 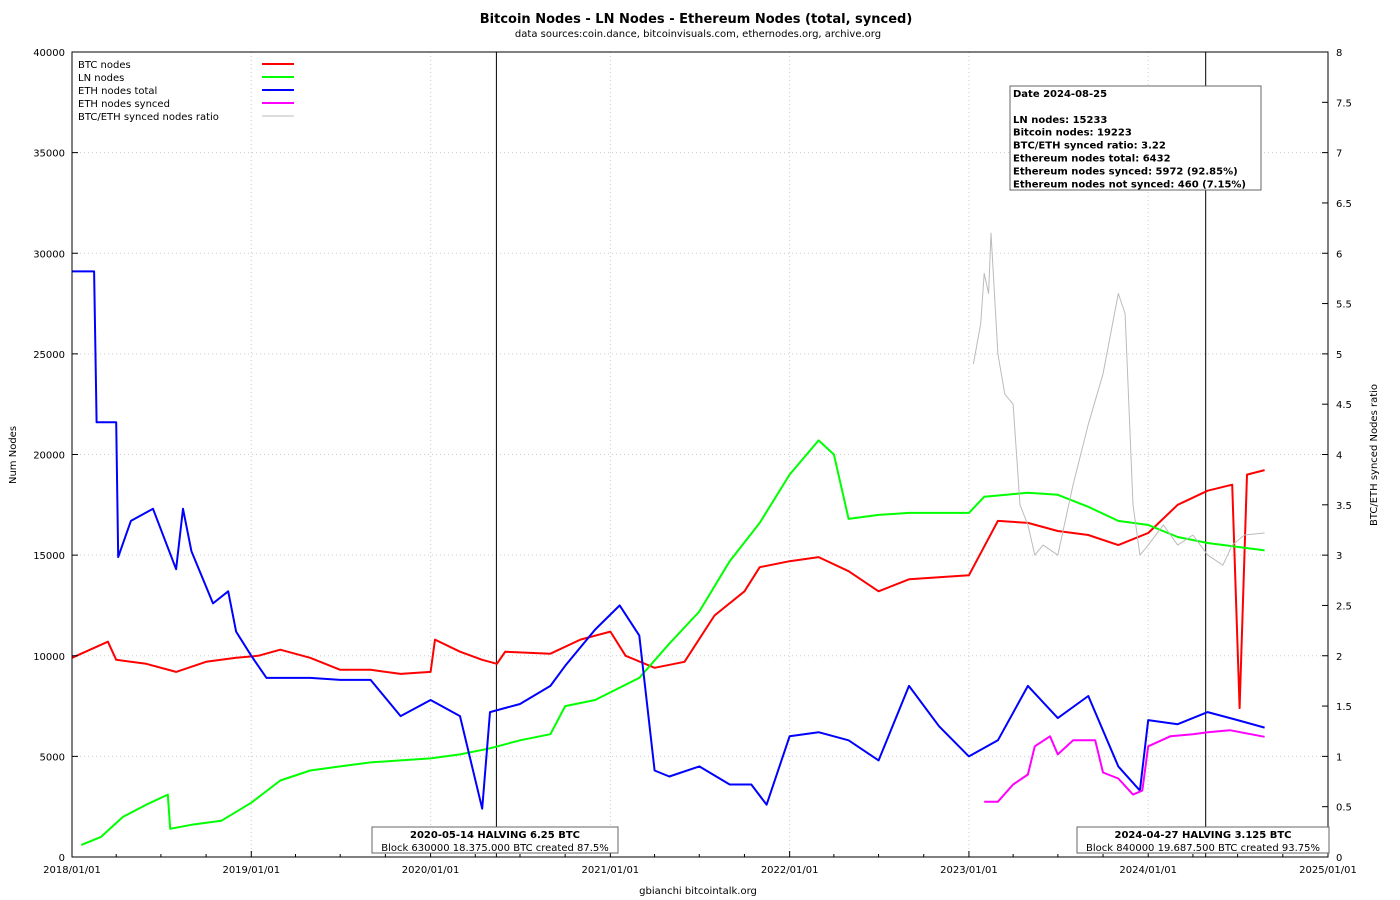 I want to click on y2-tick-label: 0, so click(x=1339, y=858).